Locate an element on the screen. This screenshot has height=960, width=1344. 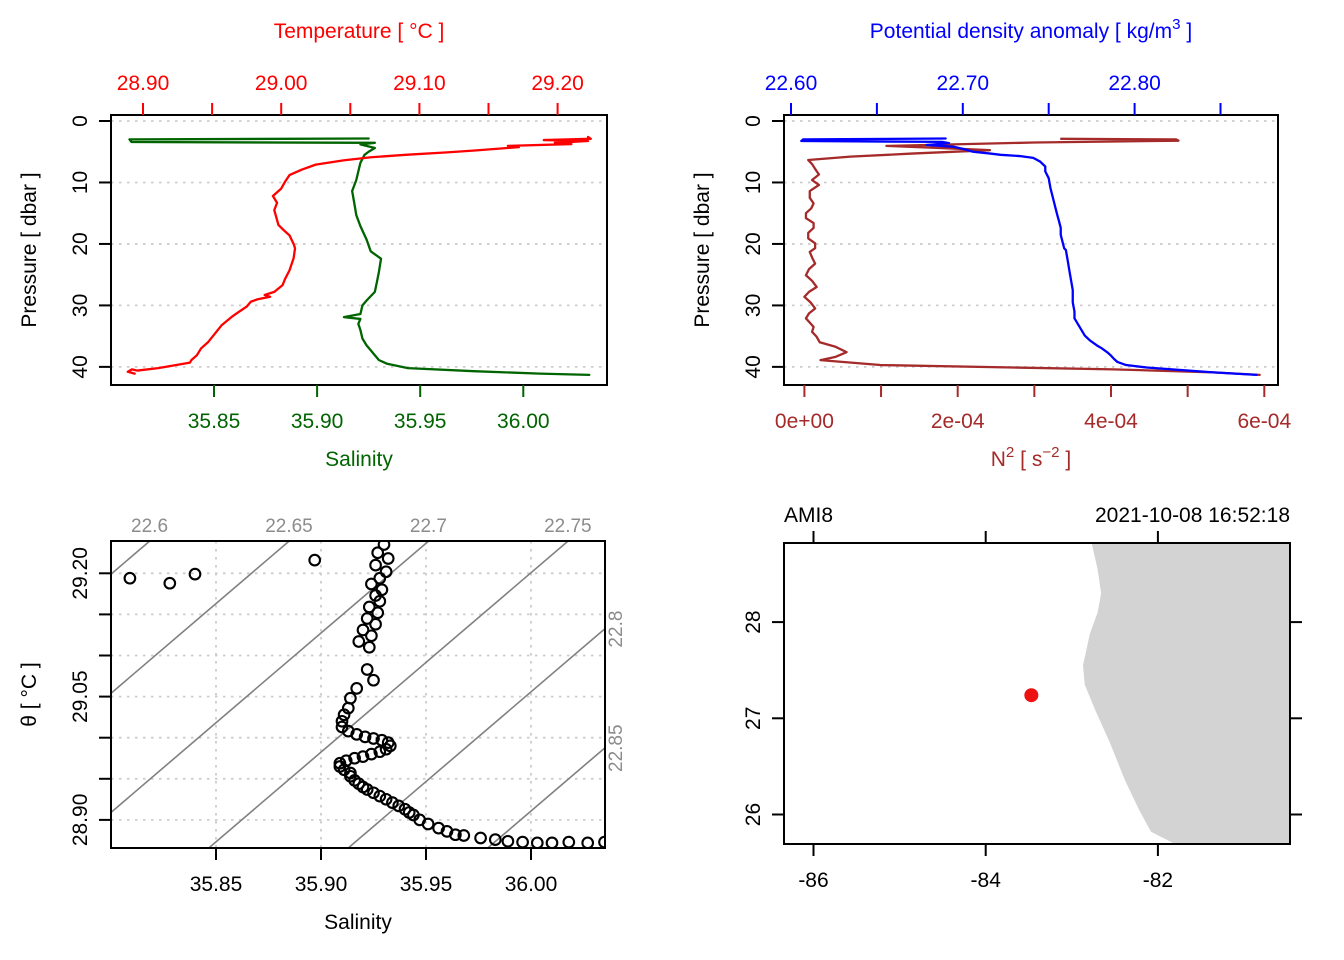
pressure-axis-title: Pressure [ dbar ] is located at coordinates (29, 249).